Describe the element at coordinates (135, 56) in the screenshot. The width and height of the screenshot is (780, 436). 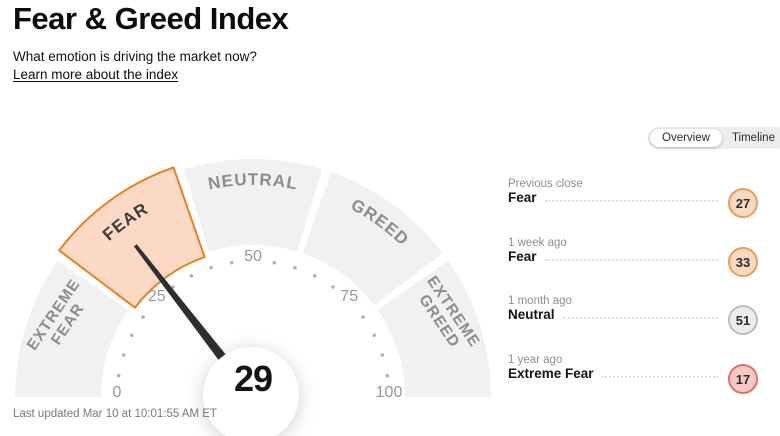
I see `page-subtitle: What emotion is driving the market now?` at that location.